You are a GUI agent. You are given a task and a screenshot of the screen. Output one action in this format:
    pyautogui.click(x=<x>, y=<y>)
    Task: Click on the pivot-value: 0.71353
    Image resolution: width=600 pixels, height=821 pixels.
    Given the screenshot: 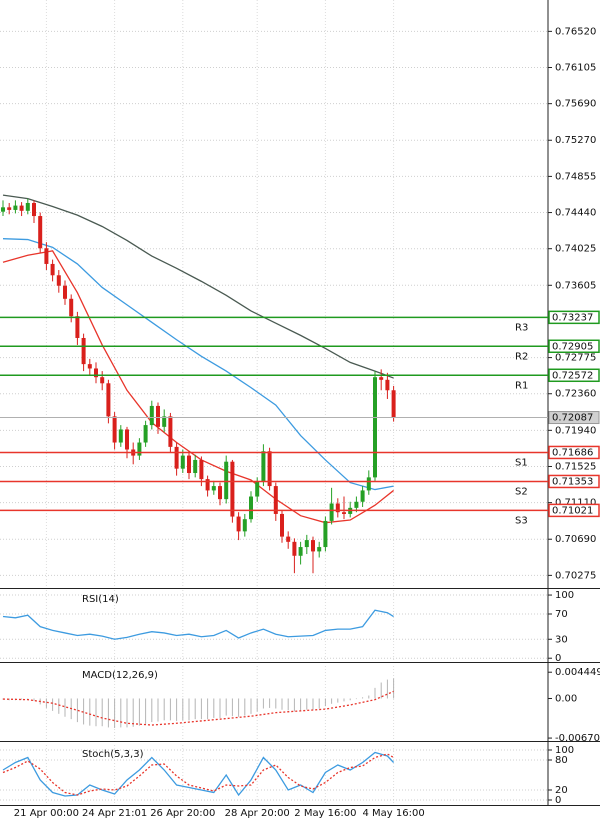 What is the action you would take?
    pyautogui.click(x=572, y=481)
    